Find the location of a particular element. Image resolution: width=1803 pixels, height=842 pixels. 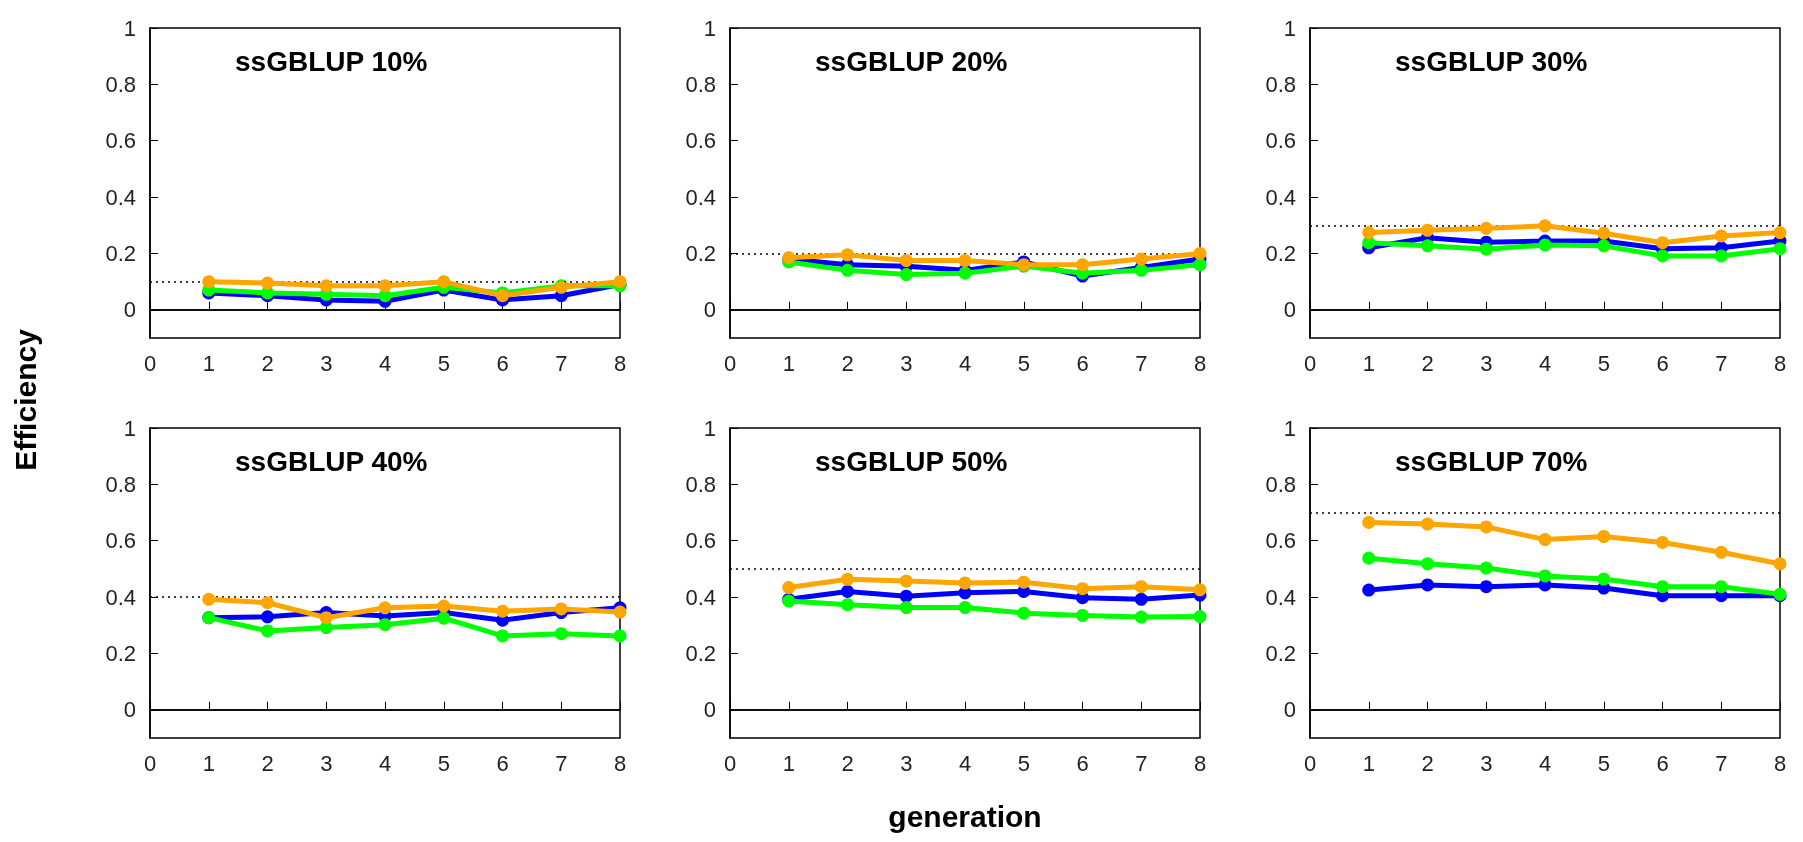

y-axis-title: Efficiency is located at coordinates (26, 400).